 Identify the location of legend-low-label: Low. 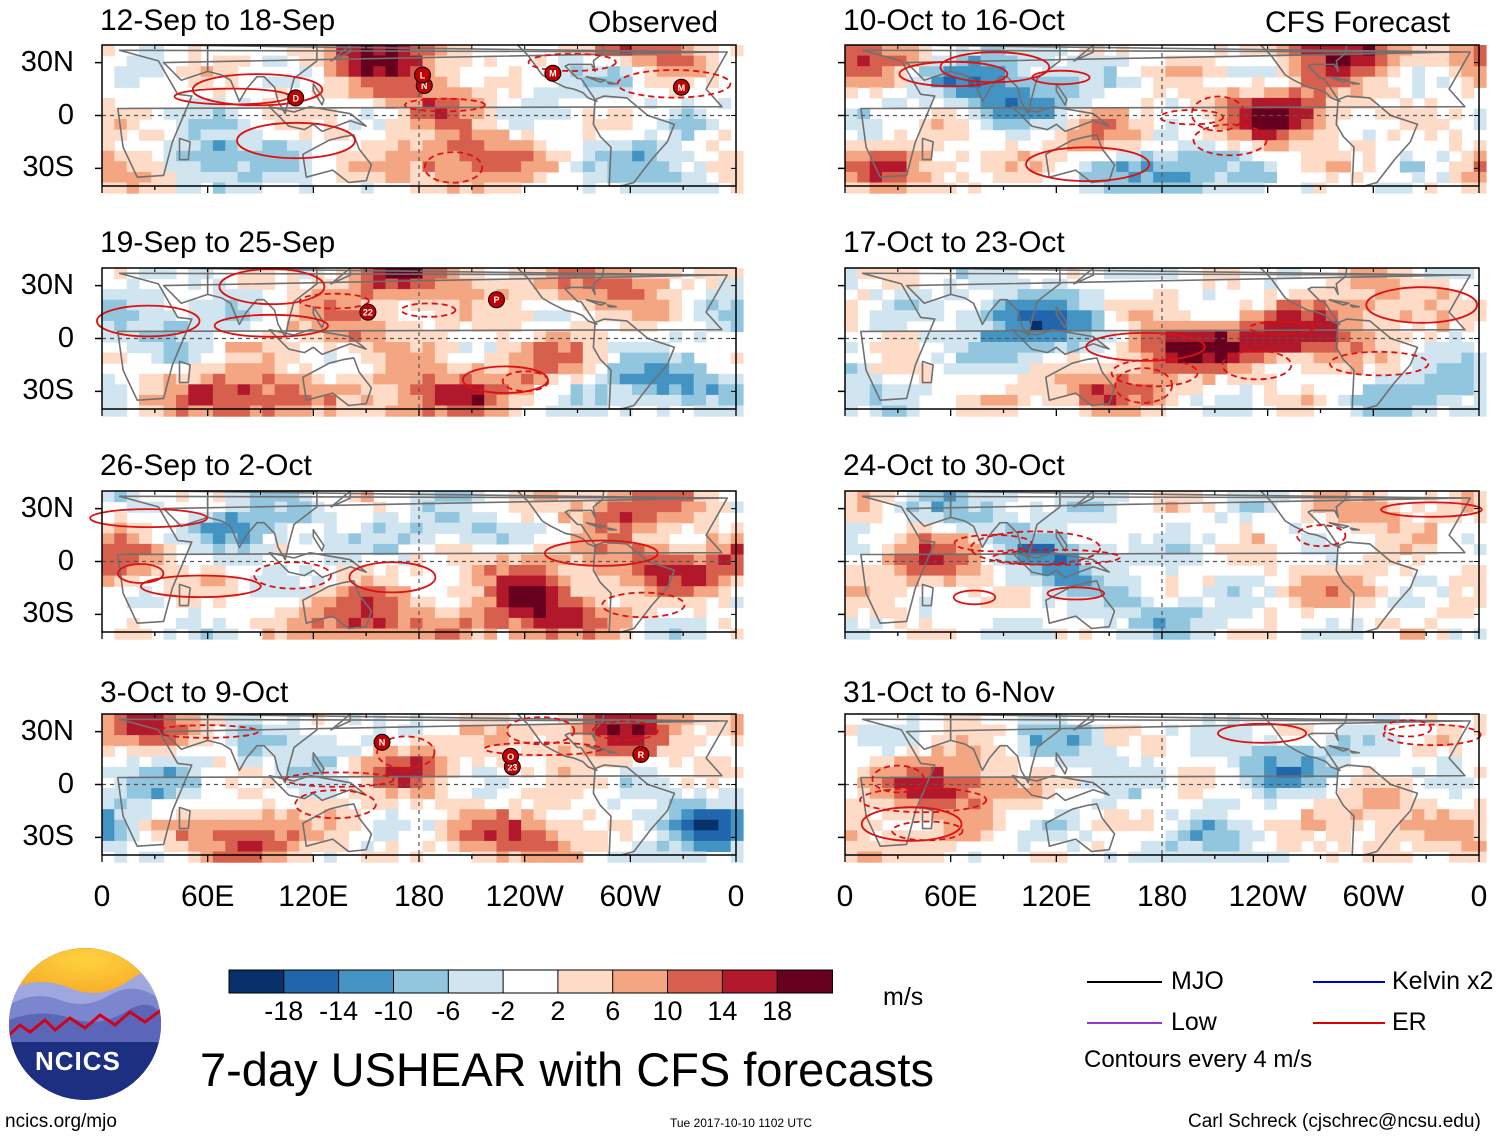
(1194, 1022).